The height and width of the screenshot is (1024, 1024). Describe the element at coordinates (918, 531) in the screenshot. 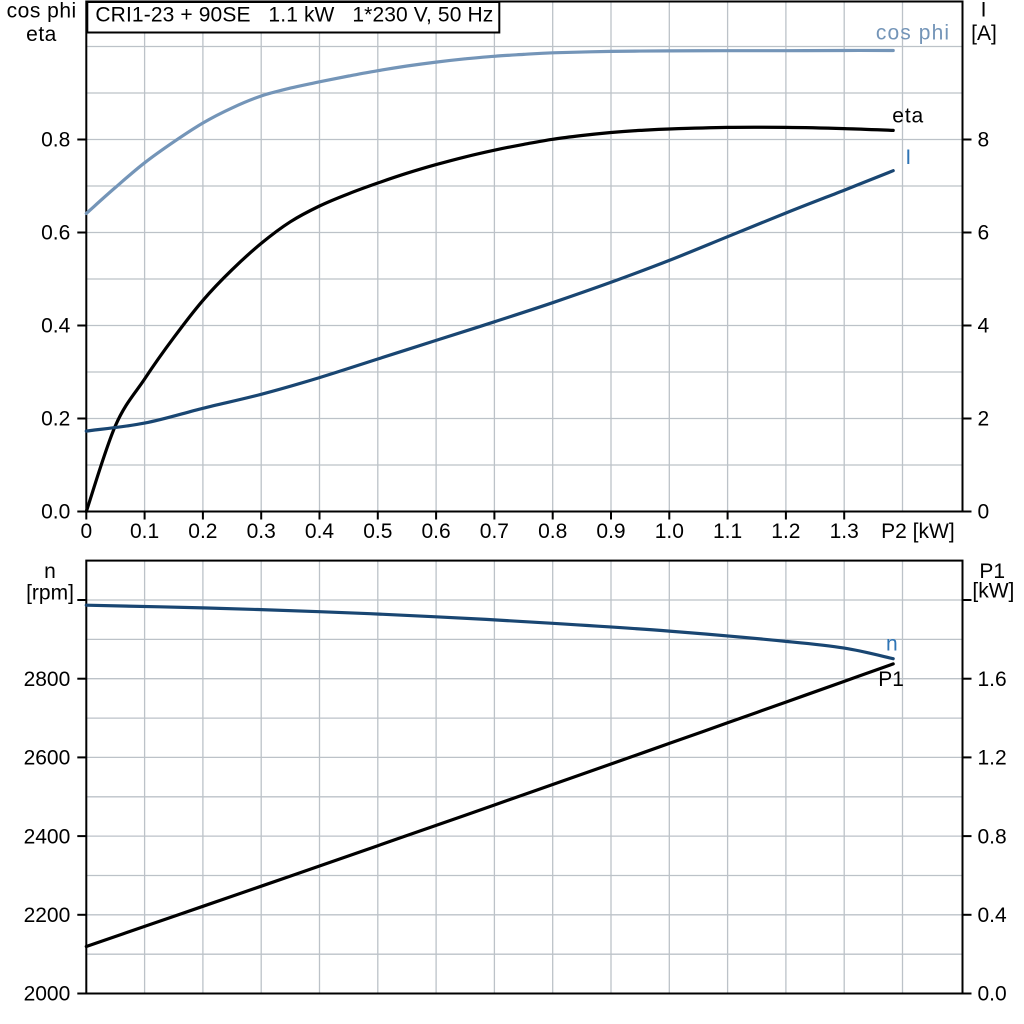

I see `svg-text: P2 [kW]` at that location.